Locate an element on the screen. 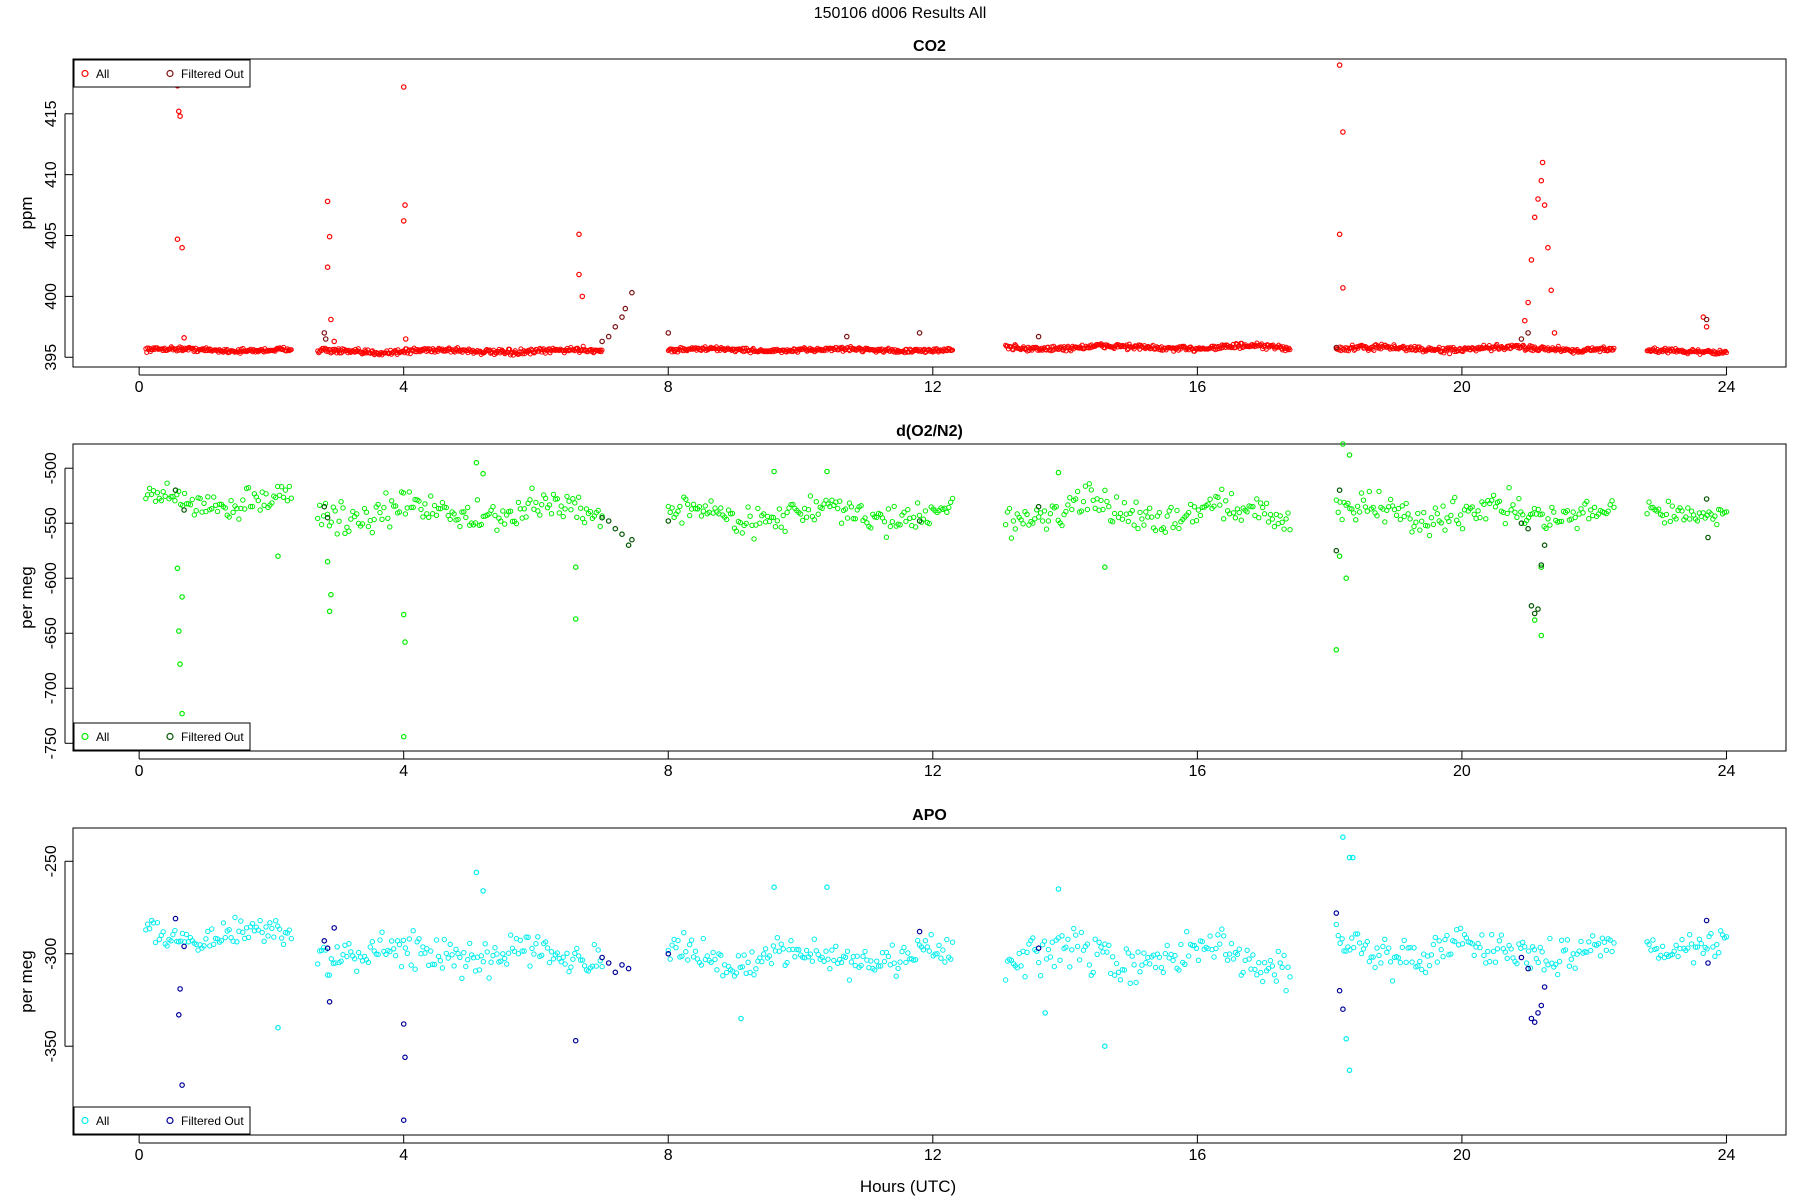  y-tick-label: -700 is located at coordinates (51, 688).